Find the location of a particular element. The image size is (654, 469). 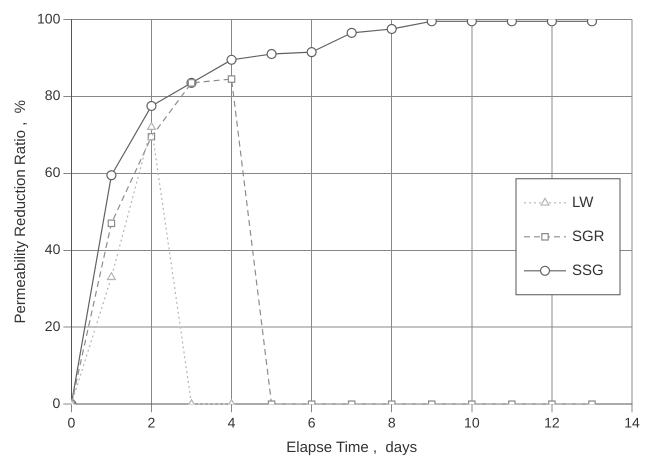

y-tick-label: 40 is located at coordinates (52, 249).